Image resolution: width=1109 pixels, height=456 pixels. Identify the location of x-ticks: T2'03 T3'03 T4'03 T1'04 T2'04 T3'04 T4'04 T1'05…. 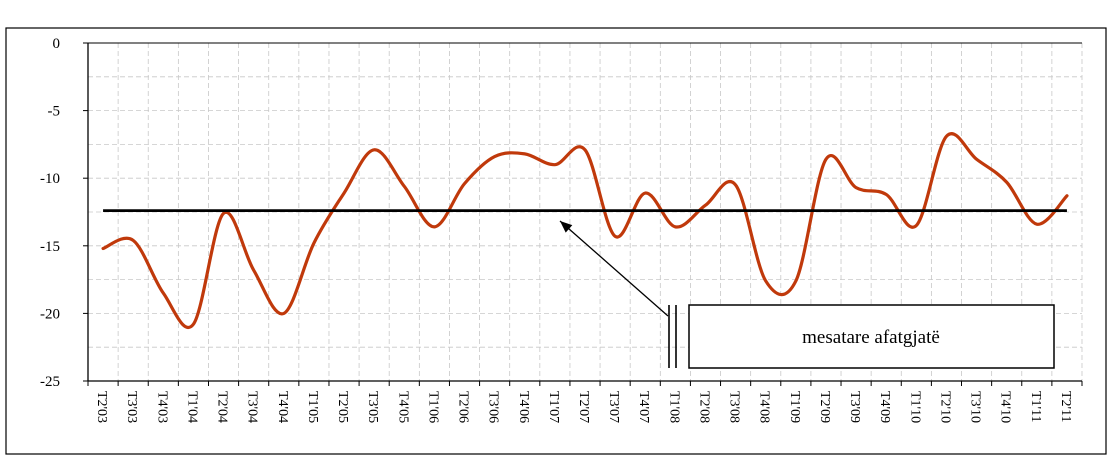
(585, 402).